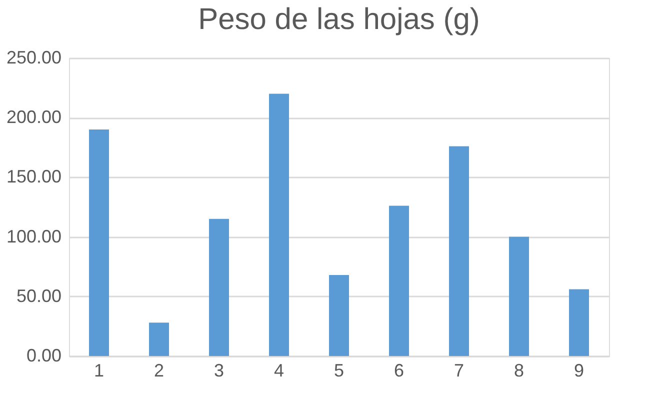 Image resolution: width=663 pixels, height=415 pixels. Describe the element at coordinates (219, 370) in the screenshot. I see `x-tick-label: 3` at that location.